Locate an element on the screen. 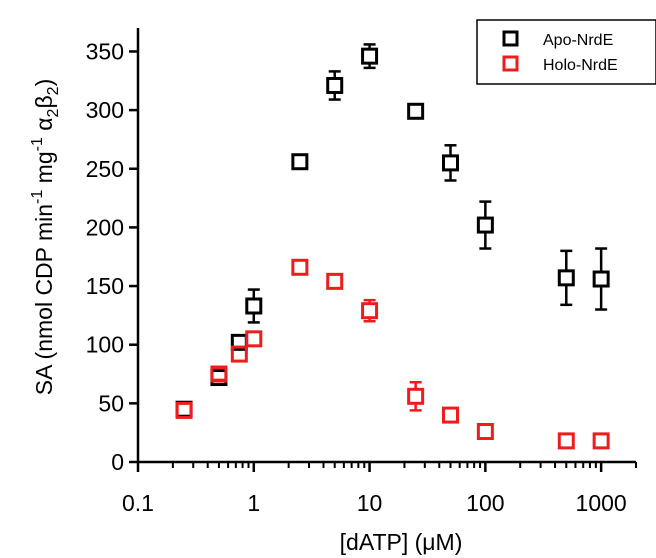  x-tick-label: 0.1 is located at coordinates (138, 503).